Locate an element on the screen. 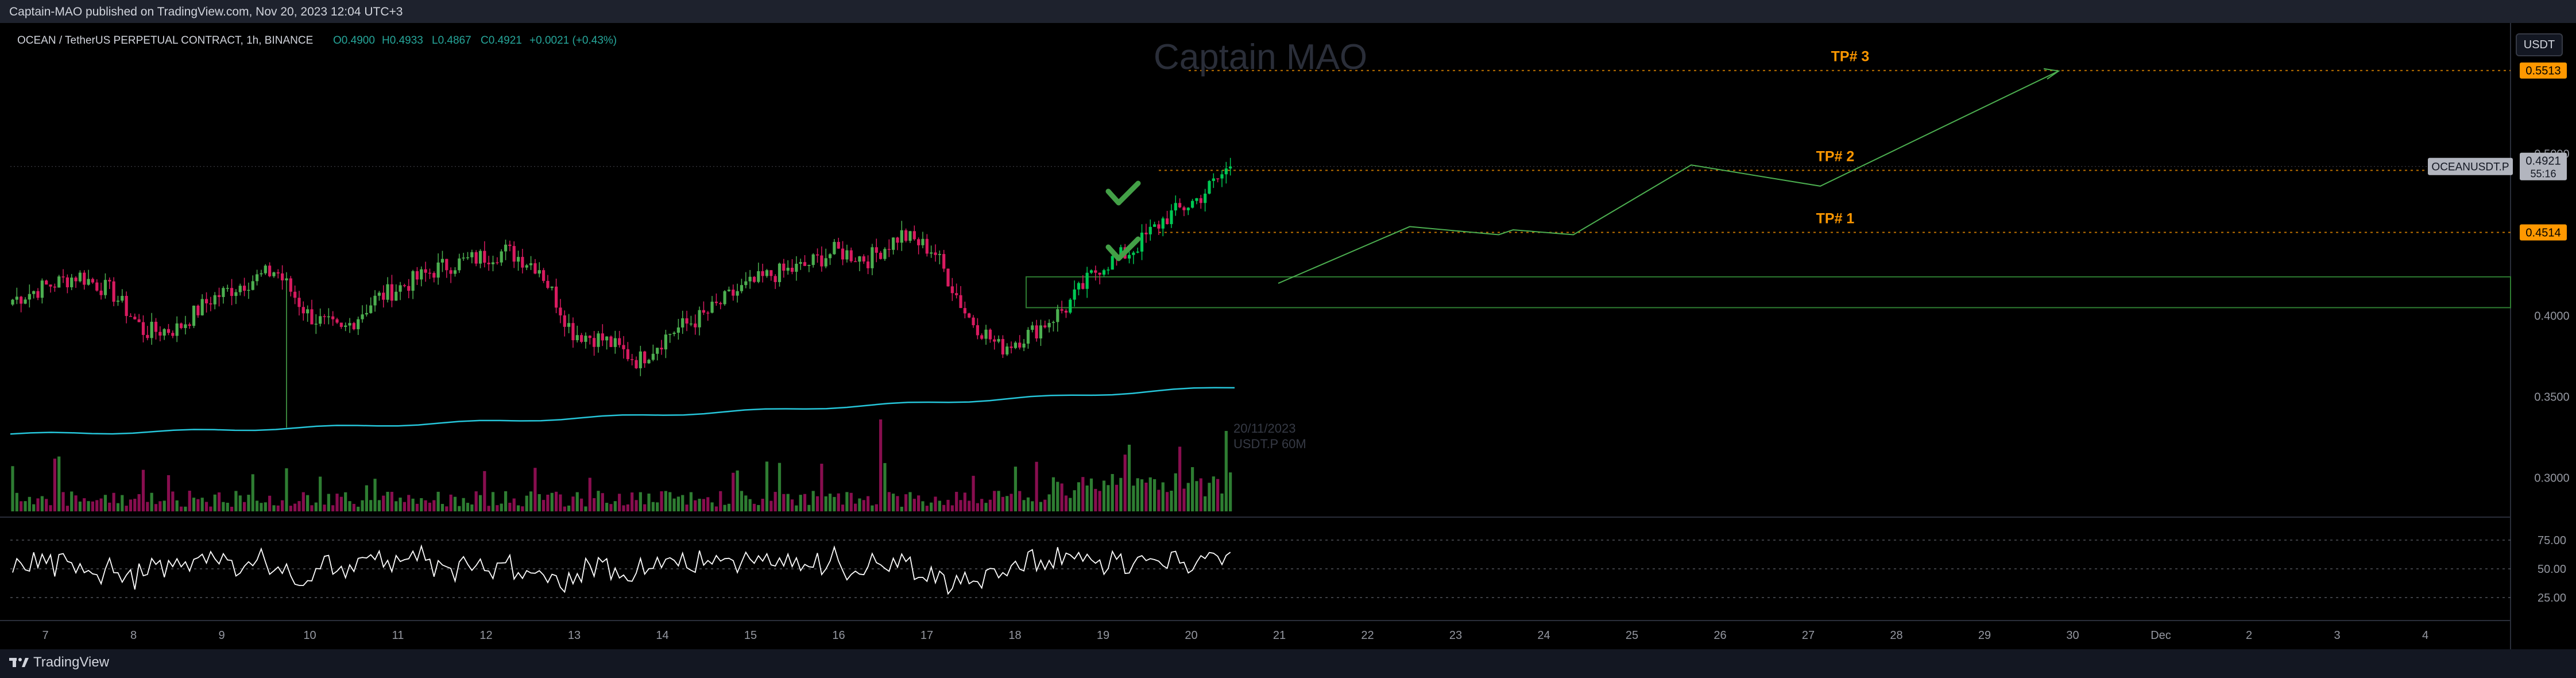 This screenshot has height=678, width=2576. countdown-text: 55:16 is located at coordinates (2543, 174).